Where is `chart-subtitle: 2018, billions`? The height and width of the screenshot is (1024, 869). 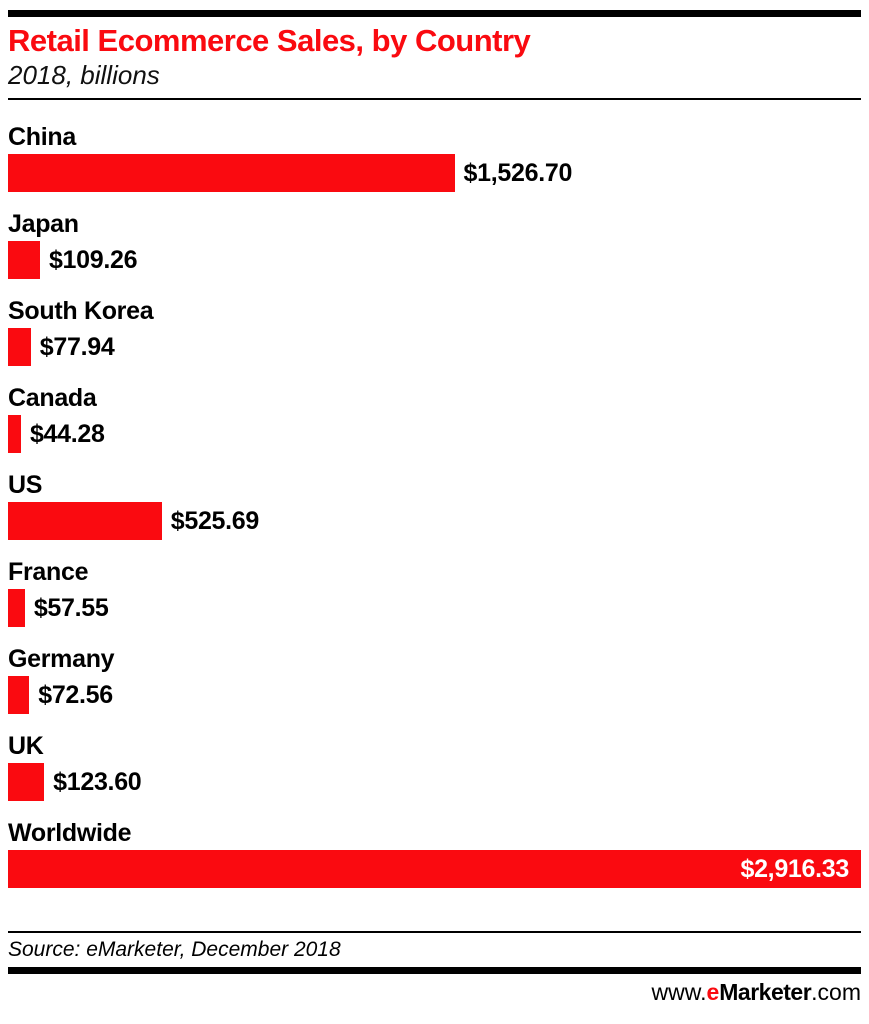
chart-subtitle: 2018, billions is located at coordinates (84, 75).